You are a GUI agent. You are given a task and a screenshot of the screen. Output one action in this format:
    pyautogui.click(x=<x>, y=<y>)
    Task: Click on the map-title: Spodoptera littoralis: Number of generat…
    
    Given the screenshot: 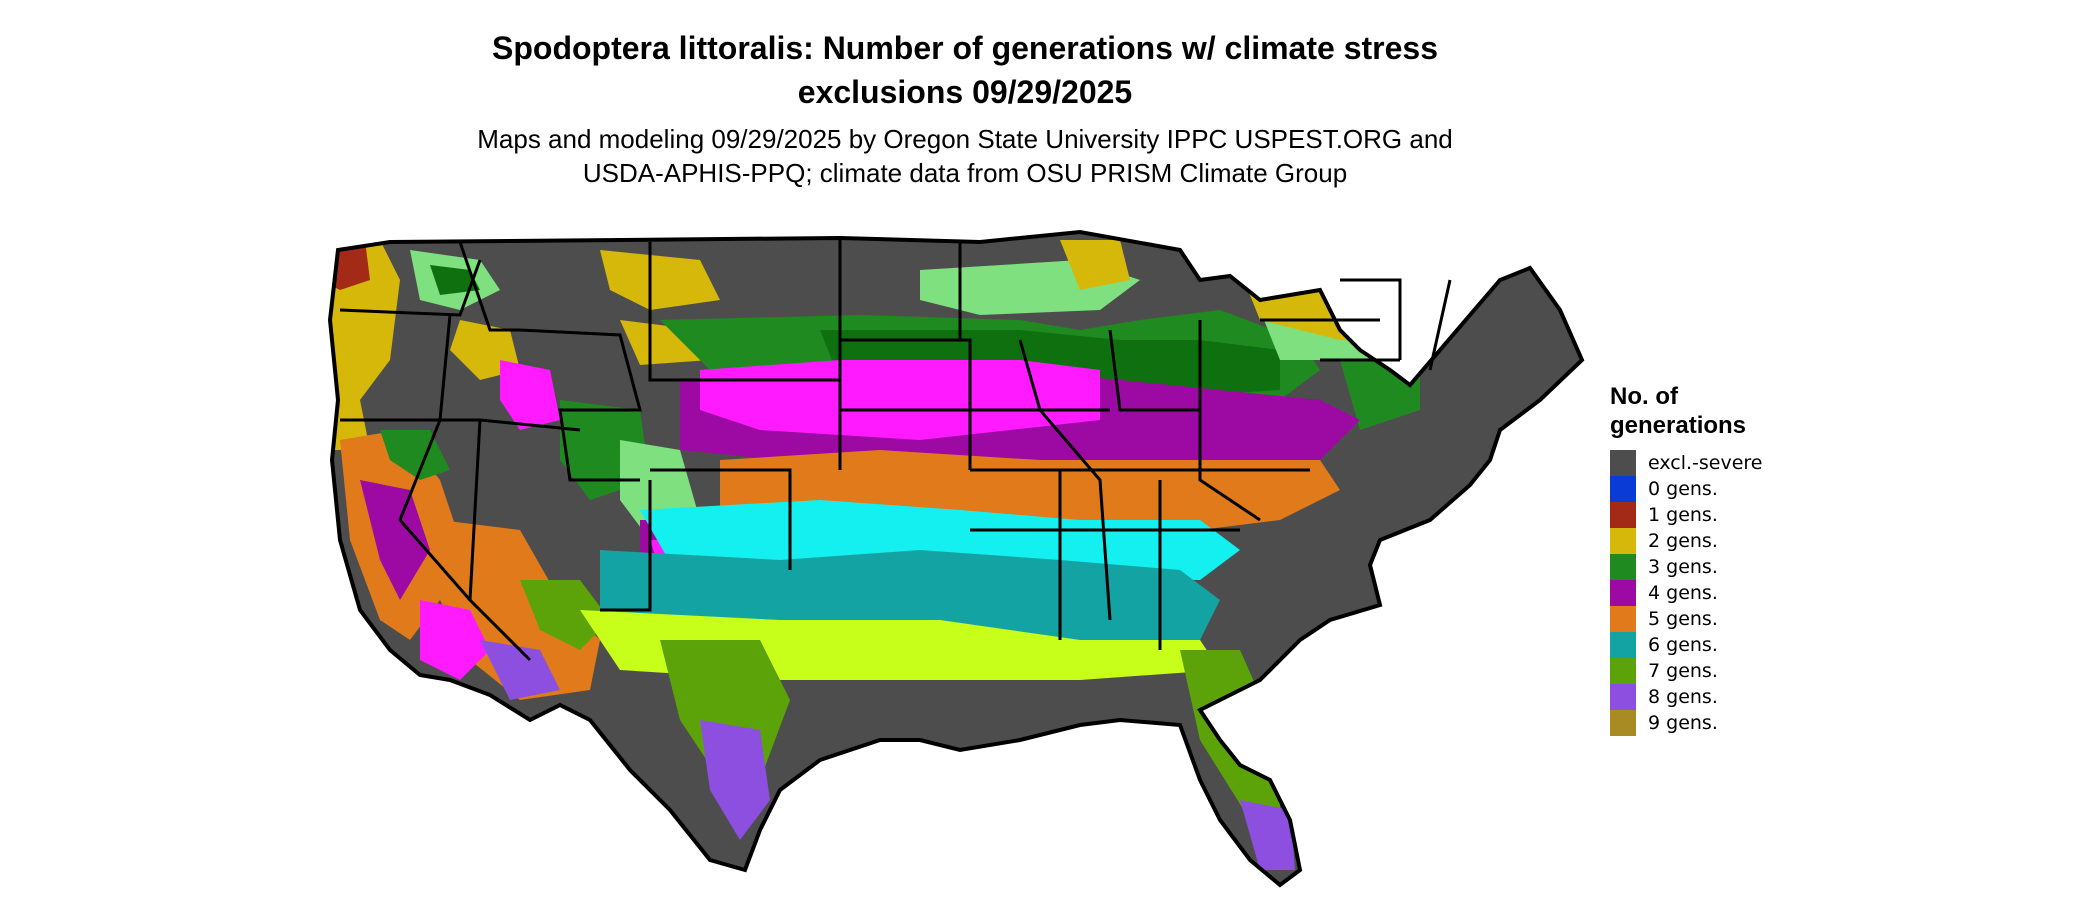 What is the action you would take?
    pyautogui.click(x=965, y=70)
    